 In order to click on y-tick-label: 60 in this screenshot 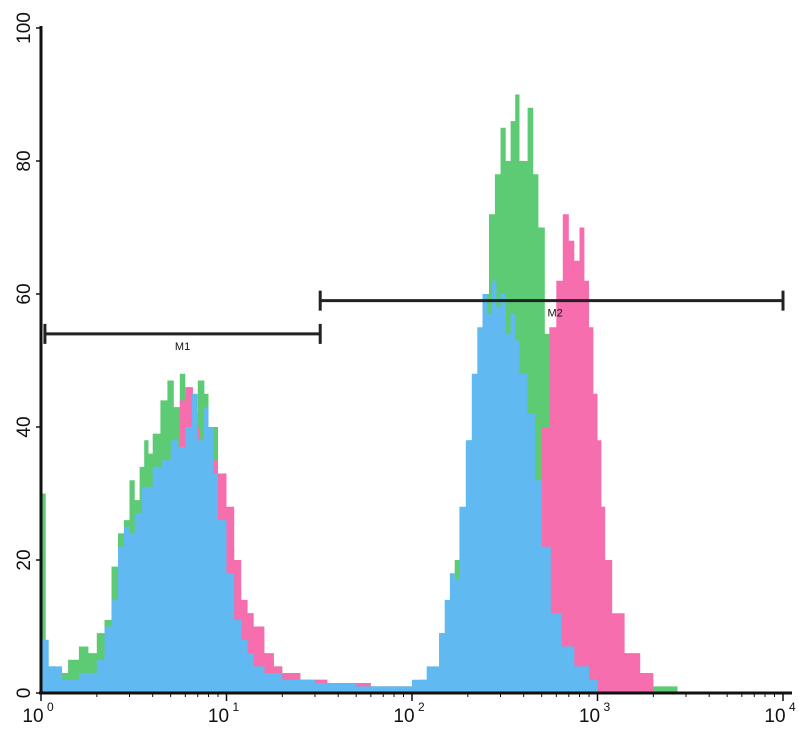, I will do `click(24, 293)`.